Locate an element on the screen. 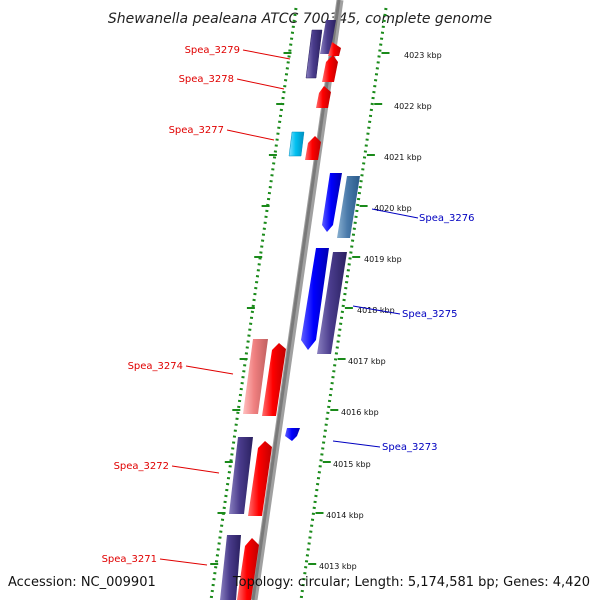 The height and width of the screenshot is (600, 600). gene-label-spea-3274: Spea_3274 is located at coordinates (155, 366).